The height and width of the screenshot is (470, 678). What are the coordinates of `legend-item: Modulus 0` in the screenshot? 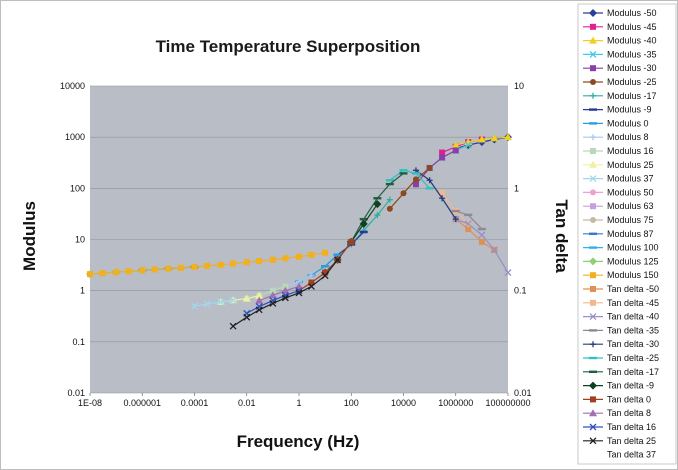 It's located at (616, 123).